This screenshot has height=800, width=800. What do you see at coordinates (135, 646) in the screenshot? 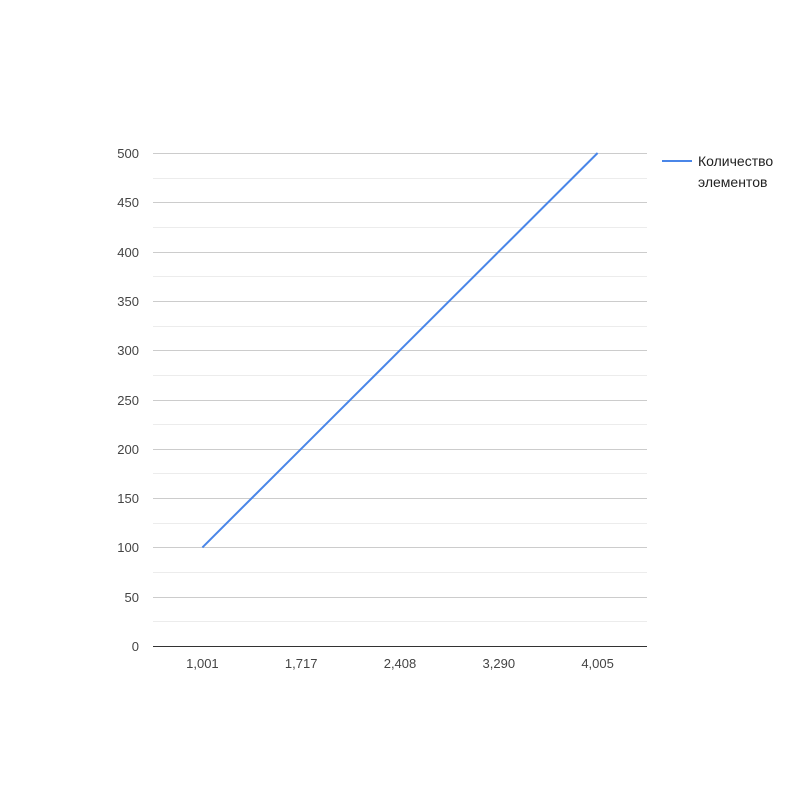
I see `y-tick-label: 0` at bounding box center [135, 646].